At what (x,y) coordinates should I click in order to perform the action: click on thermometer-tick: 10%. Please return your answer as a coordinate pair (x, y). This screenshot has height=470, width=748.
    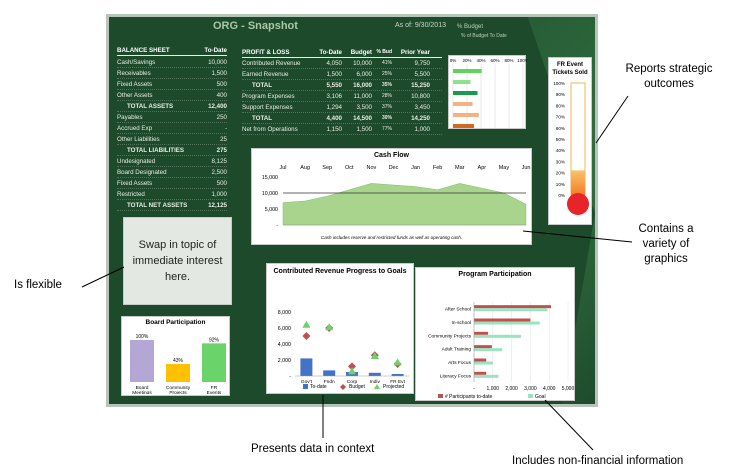
    Looking at the image, I should click on (560, 184).